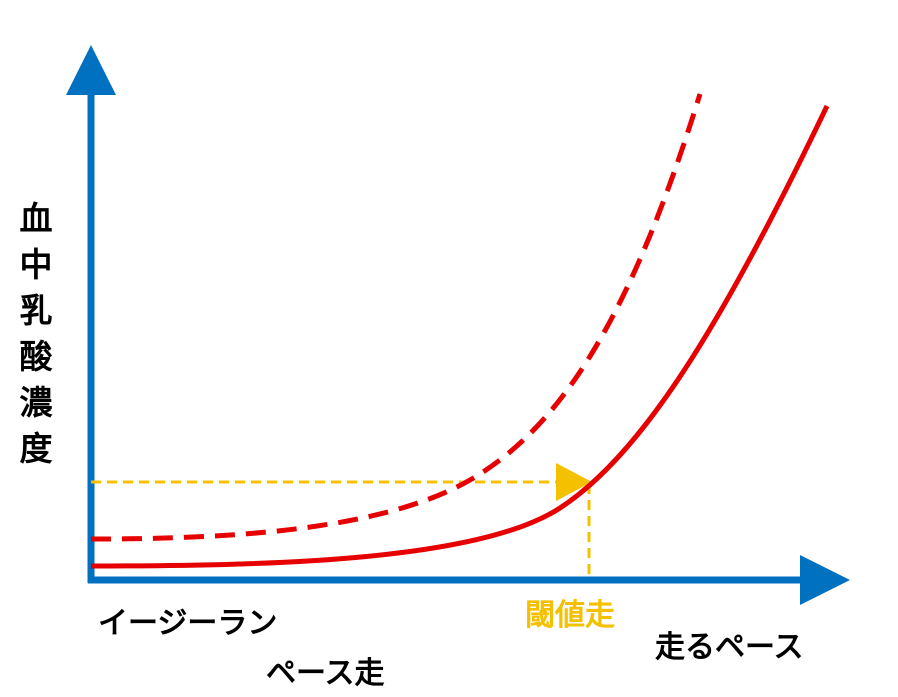 The width and height of the screenshot is (898, 697). Describe the element at coordinates (570, 615) in the screenshot. I see `threshold-run-label: 閾値走` at that location.